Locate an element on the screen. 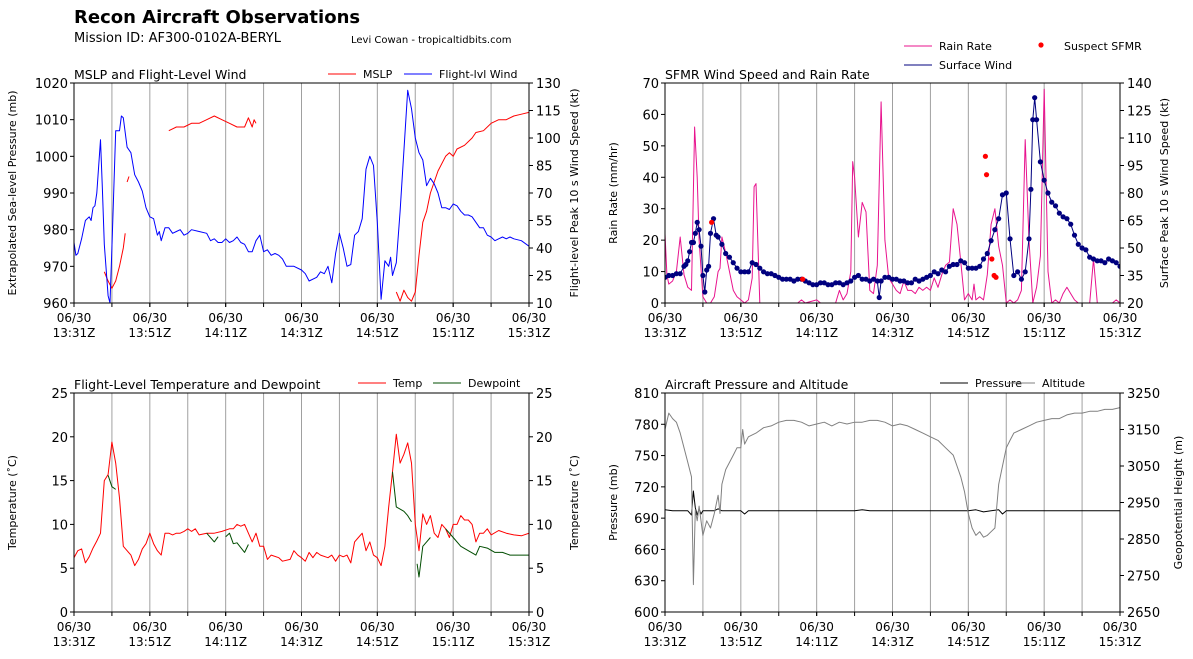  y-tick-label: 1000 is located at coordinates (51, 157).